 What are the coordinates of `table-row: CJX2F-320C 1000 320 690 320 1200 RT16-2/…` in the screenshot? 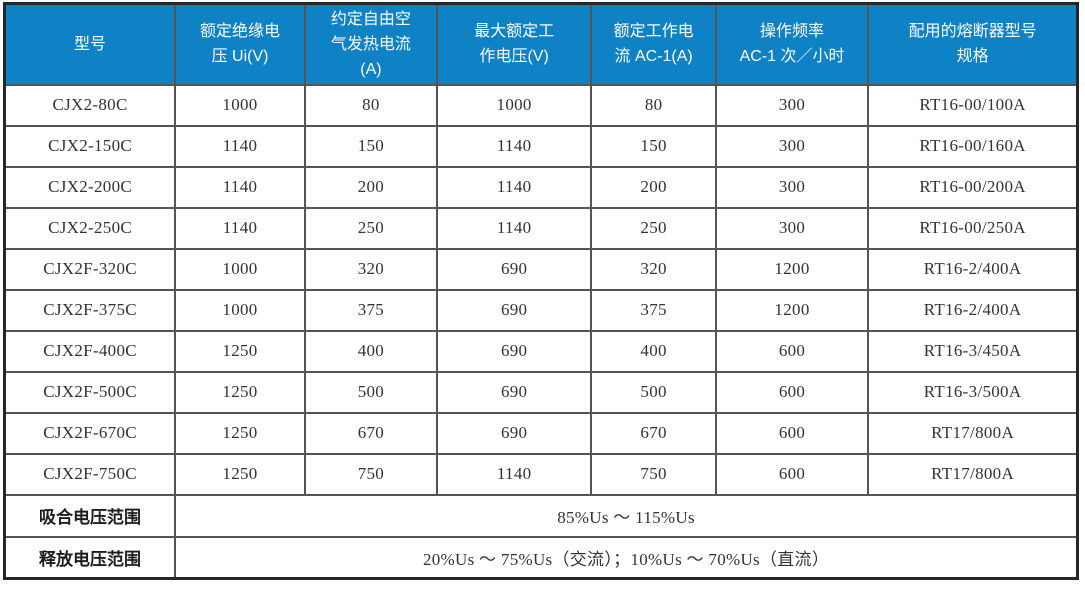 It's located at (541, 269).